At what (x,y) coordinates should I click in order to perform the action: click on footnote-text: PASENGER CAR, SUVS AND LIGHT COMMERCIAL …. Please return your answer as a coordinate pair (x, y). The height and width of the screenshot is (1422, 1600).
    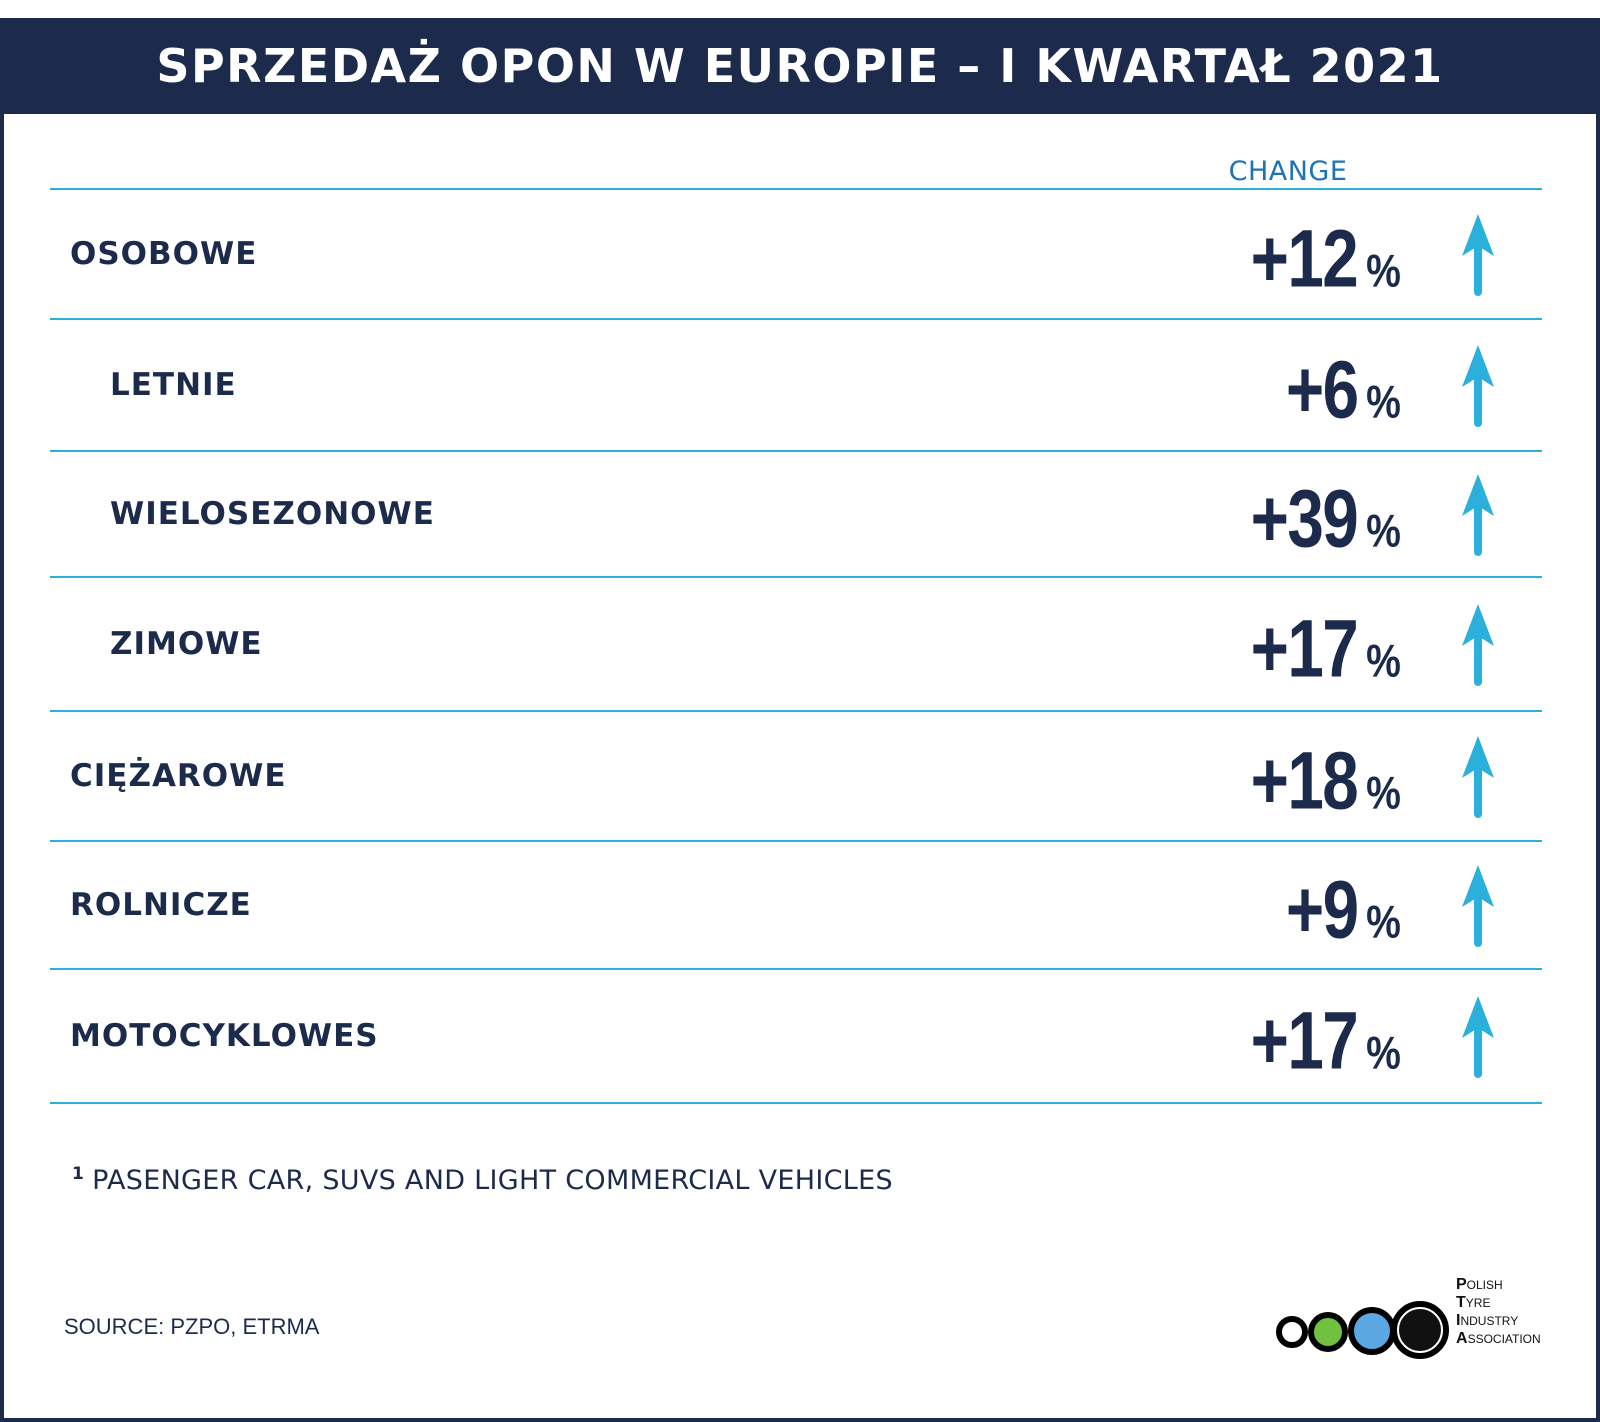
    Looking at the image, I should click on (492, 1180).